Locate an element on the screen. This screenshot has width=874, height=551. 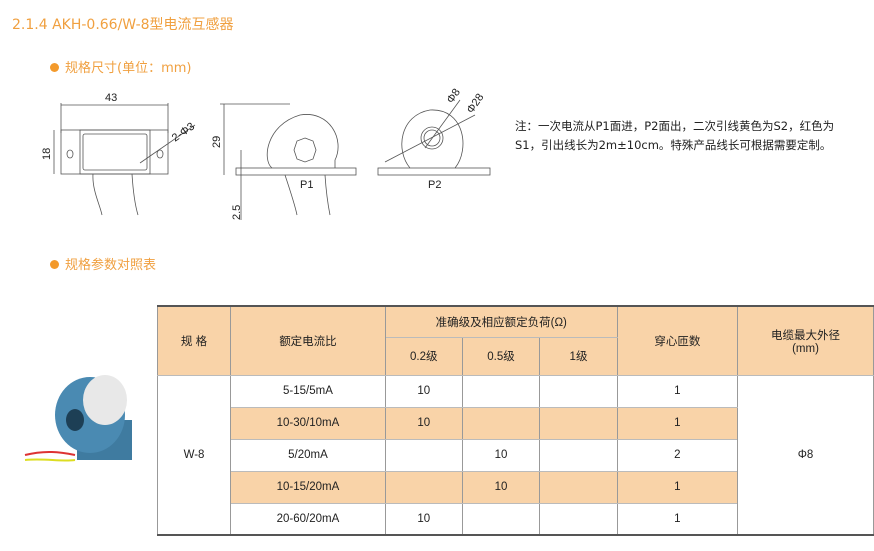
header-c1: 1级 is located at coordinates (578, 356).